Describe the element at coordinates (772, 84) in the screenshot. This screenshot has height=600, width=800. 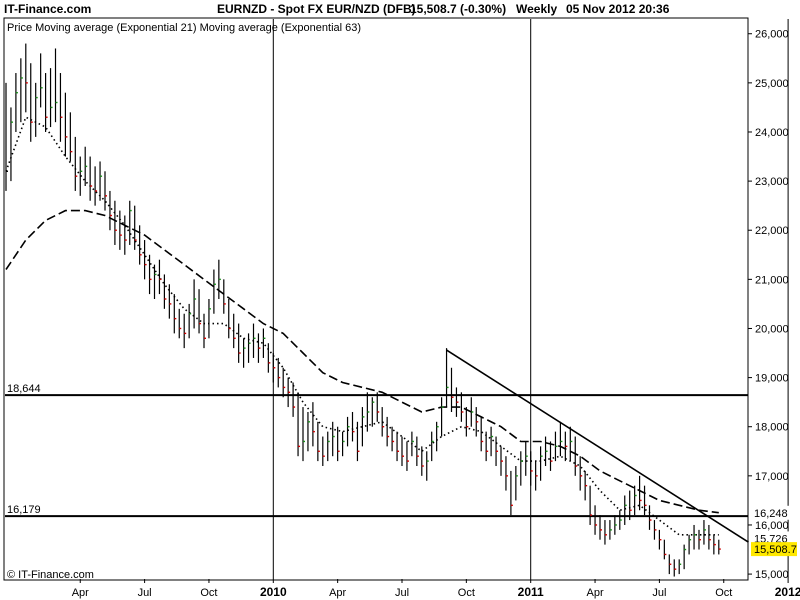
I see `y-tick-label: 25,000` at that location.